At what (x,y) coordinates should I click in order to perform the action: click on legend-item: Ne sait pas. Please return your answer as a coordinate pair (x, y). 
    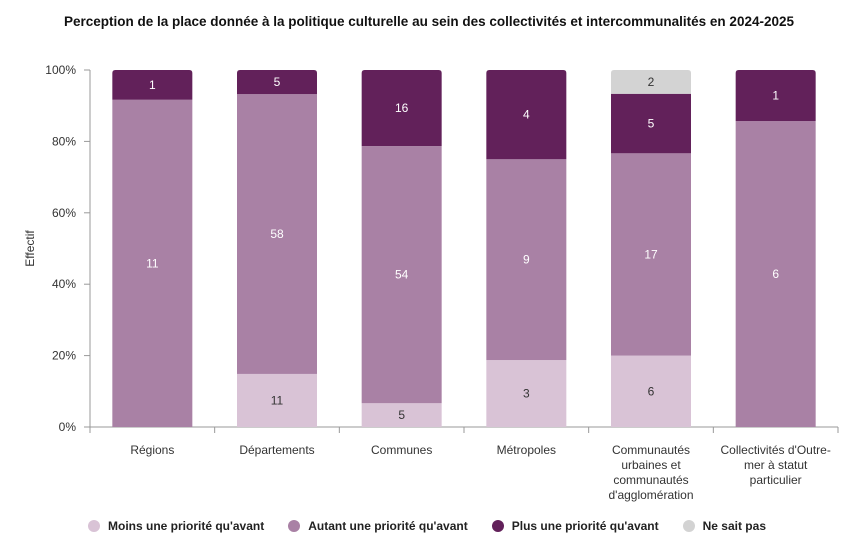
    Looking at the image, I should click on (724, 526).